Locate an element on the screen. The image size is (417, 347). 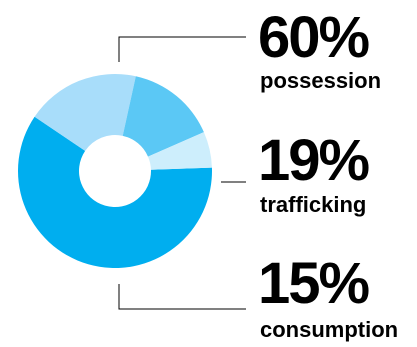
slice-trafficking is located at coordinates (85, 112).